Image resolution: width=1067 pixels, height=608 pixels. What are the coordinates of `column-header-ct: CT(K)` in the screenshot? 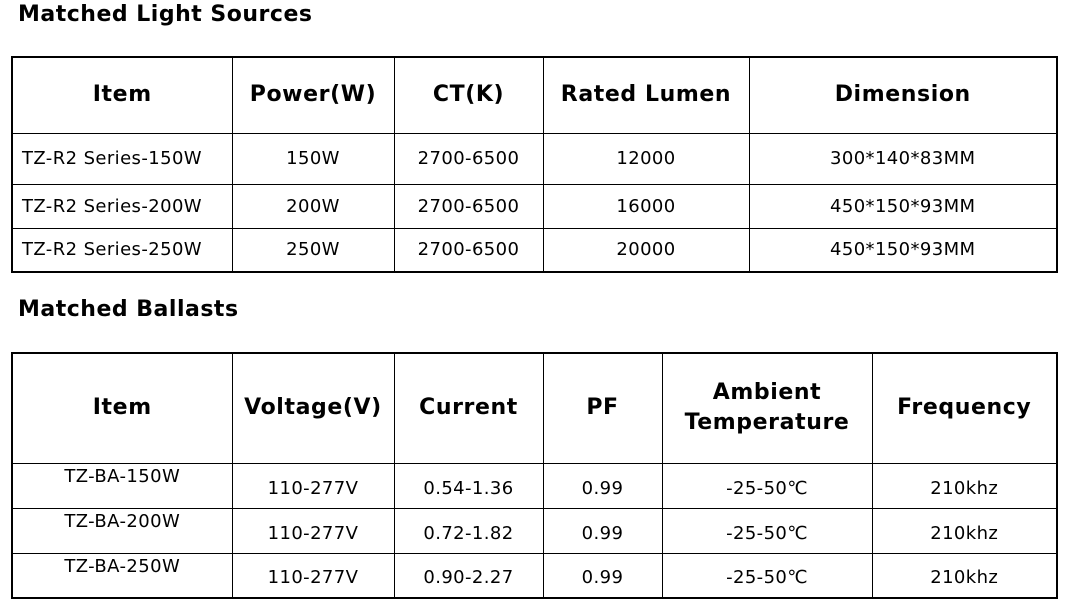 It's located at (468, 95).